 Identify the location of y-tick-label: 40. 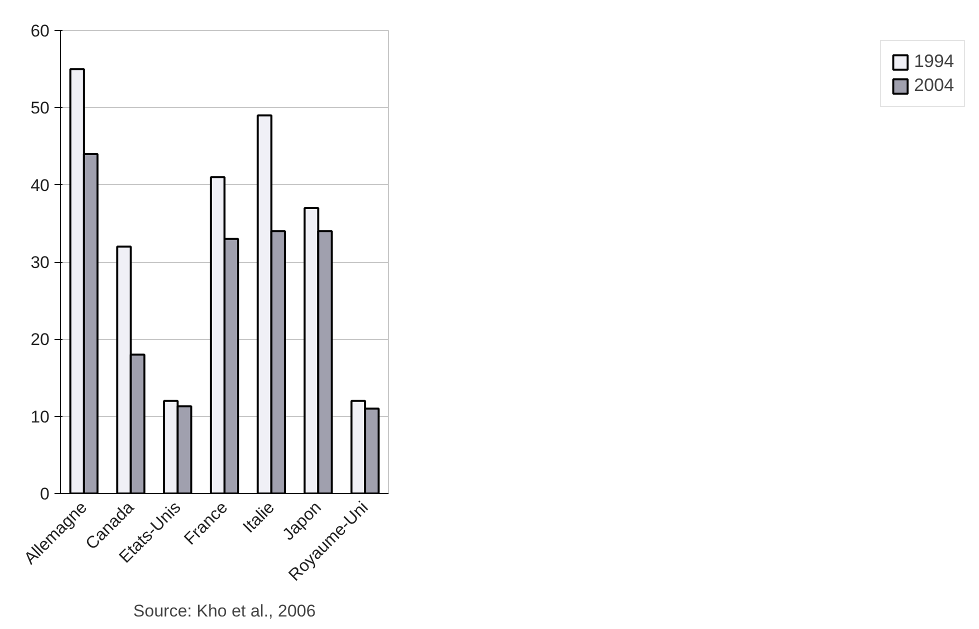
(40, 185).